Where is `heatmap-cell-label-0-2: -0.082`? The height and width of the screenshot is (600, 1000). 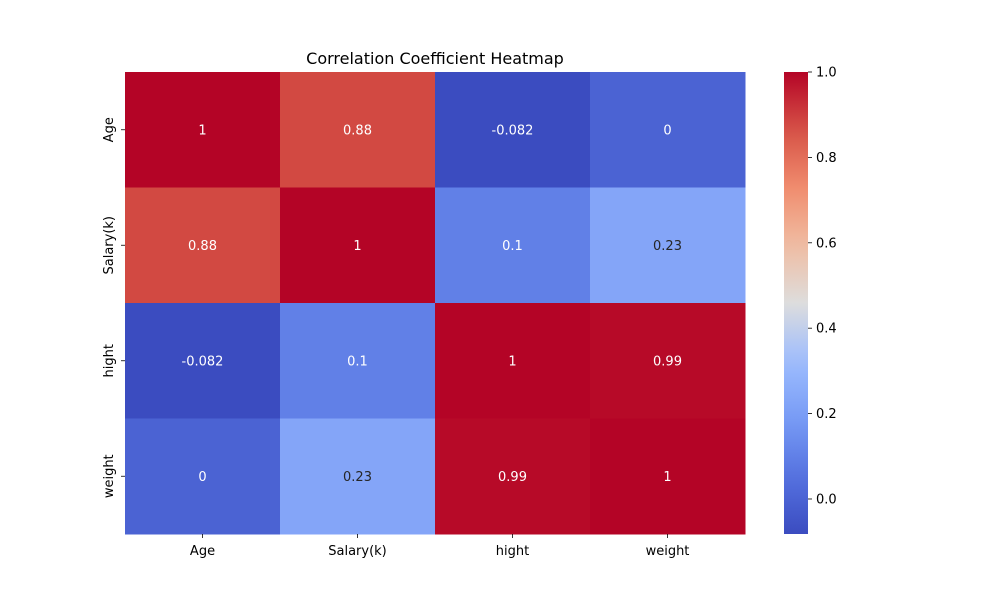 heatmap-cell-label-0-2: -0.082 is located at coordinates (513, 130).